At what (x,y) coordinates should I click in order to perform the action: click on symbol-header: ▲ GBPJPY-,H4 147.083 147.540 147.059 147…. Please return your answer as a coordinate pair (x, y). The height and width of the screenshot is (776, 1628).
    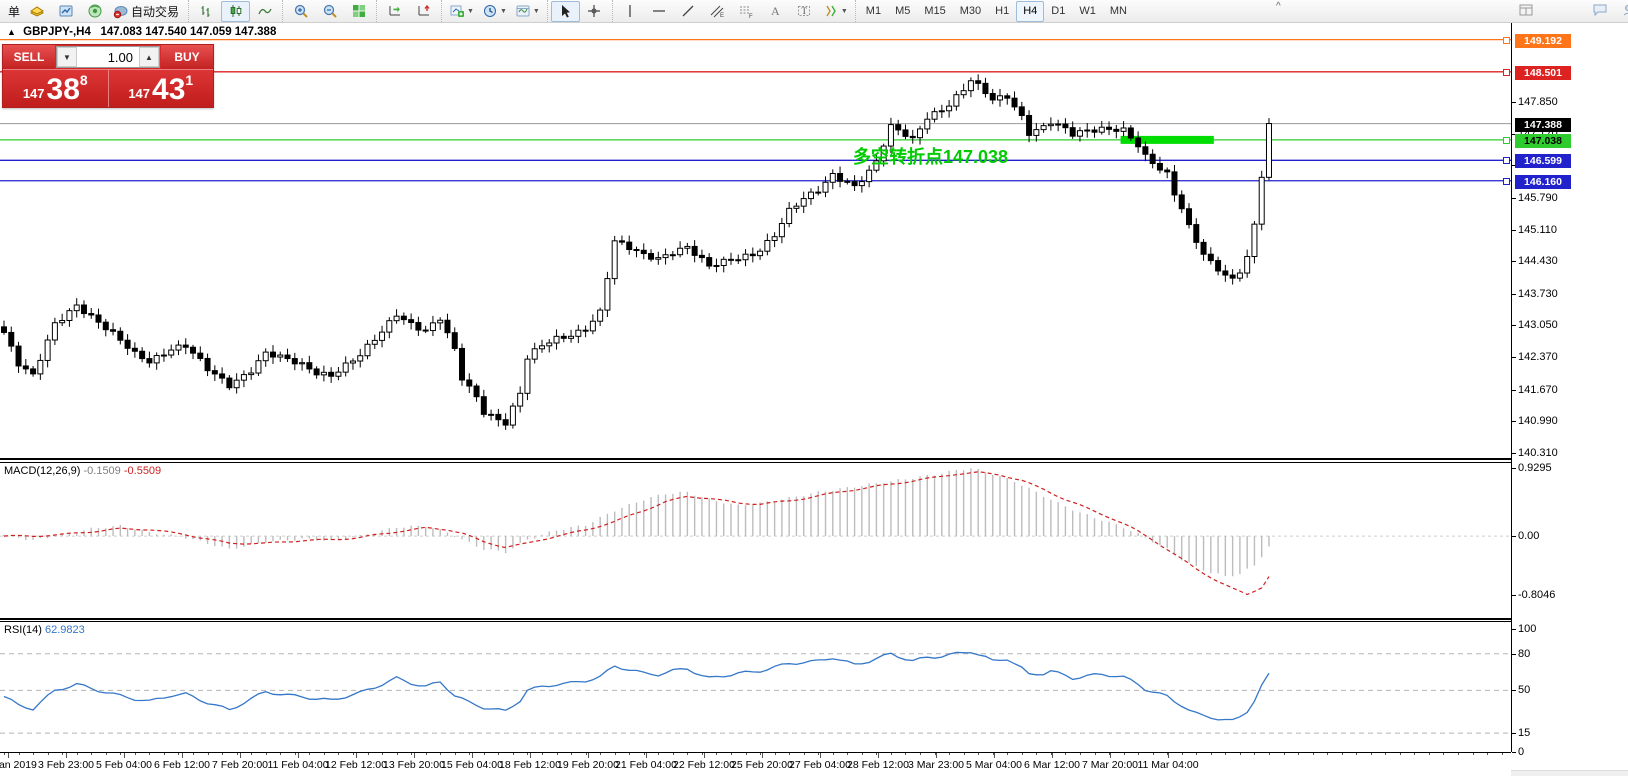
    Looking at the image, I should click on (141, 32).